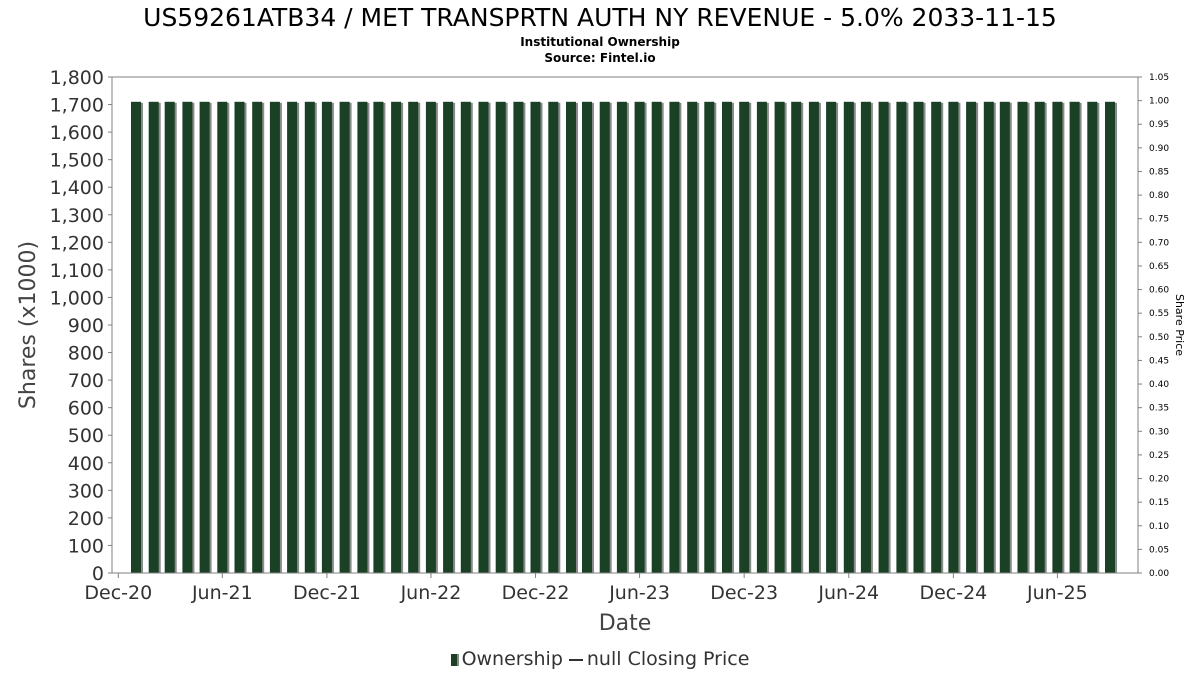 The image size is (1200, 675). What do you see at coordinates (575, 659) in the screenshot?
I see `legend-price-line` at bounding box center [575, 659].